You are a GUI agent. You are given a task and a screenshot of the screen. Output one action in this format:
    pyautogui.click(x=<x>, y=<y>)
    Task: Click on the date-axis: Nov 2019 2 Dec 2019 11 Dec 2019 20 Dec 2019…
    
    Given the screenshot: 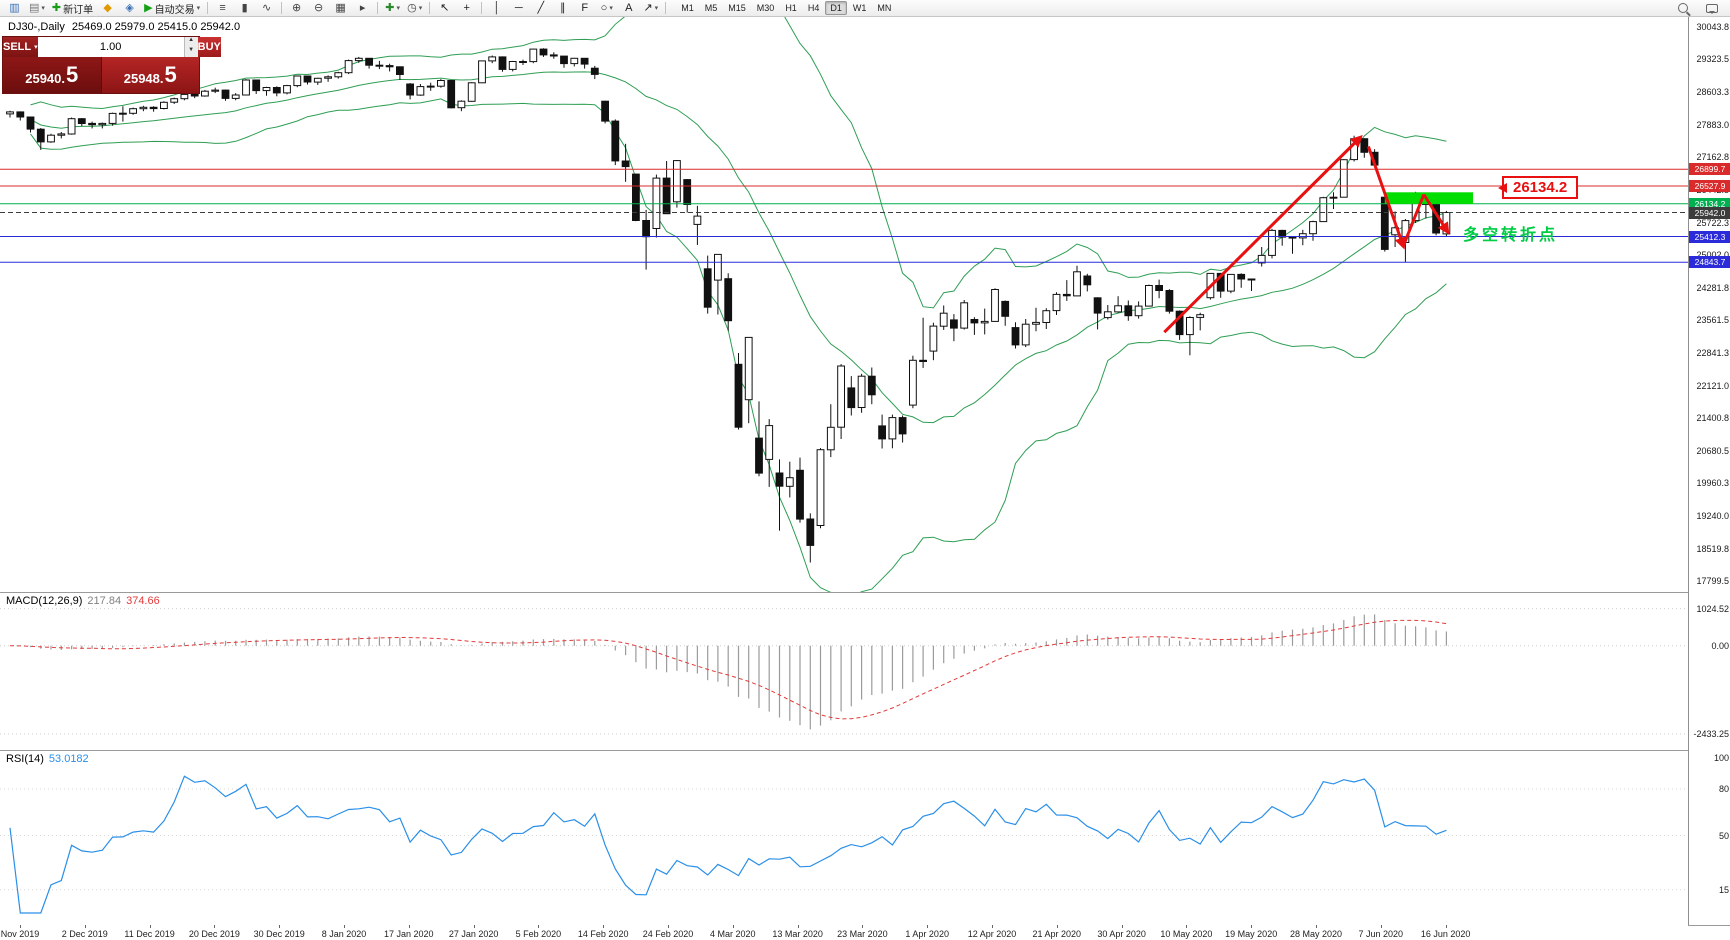 What is the action you would take?
    pyautogui.click(x=844, y=932)
    